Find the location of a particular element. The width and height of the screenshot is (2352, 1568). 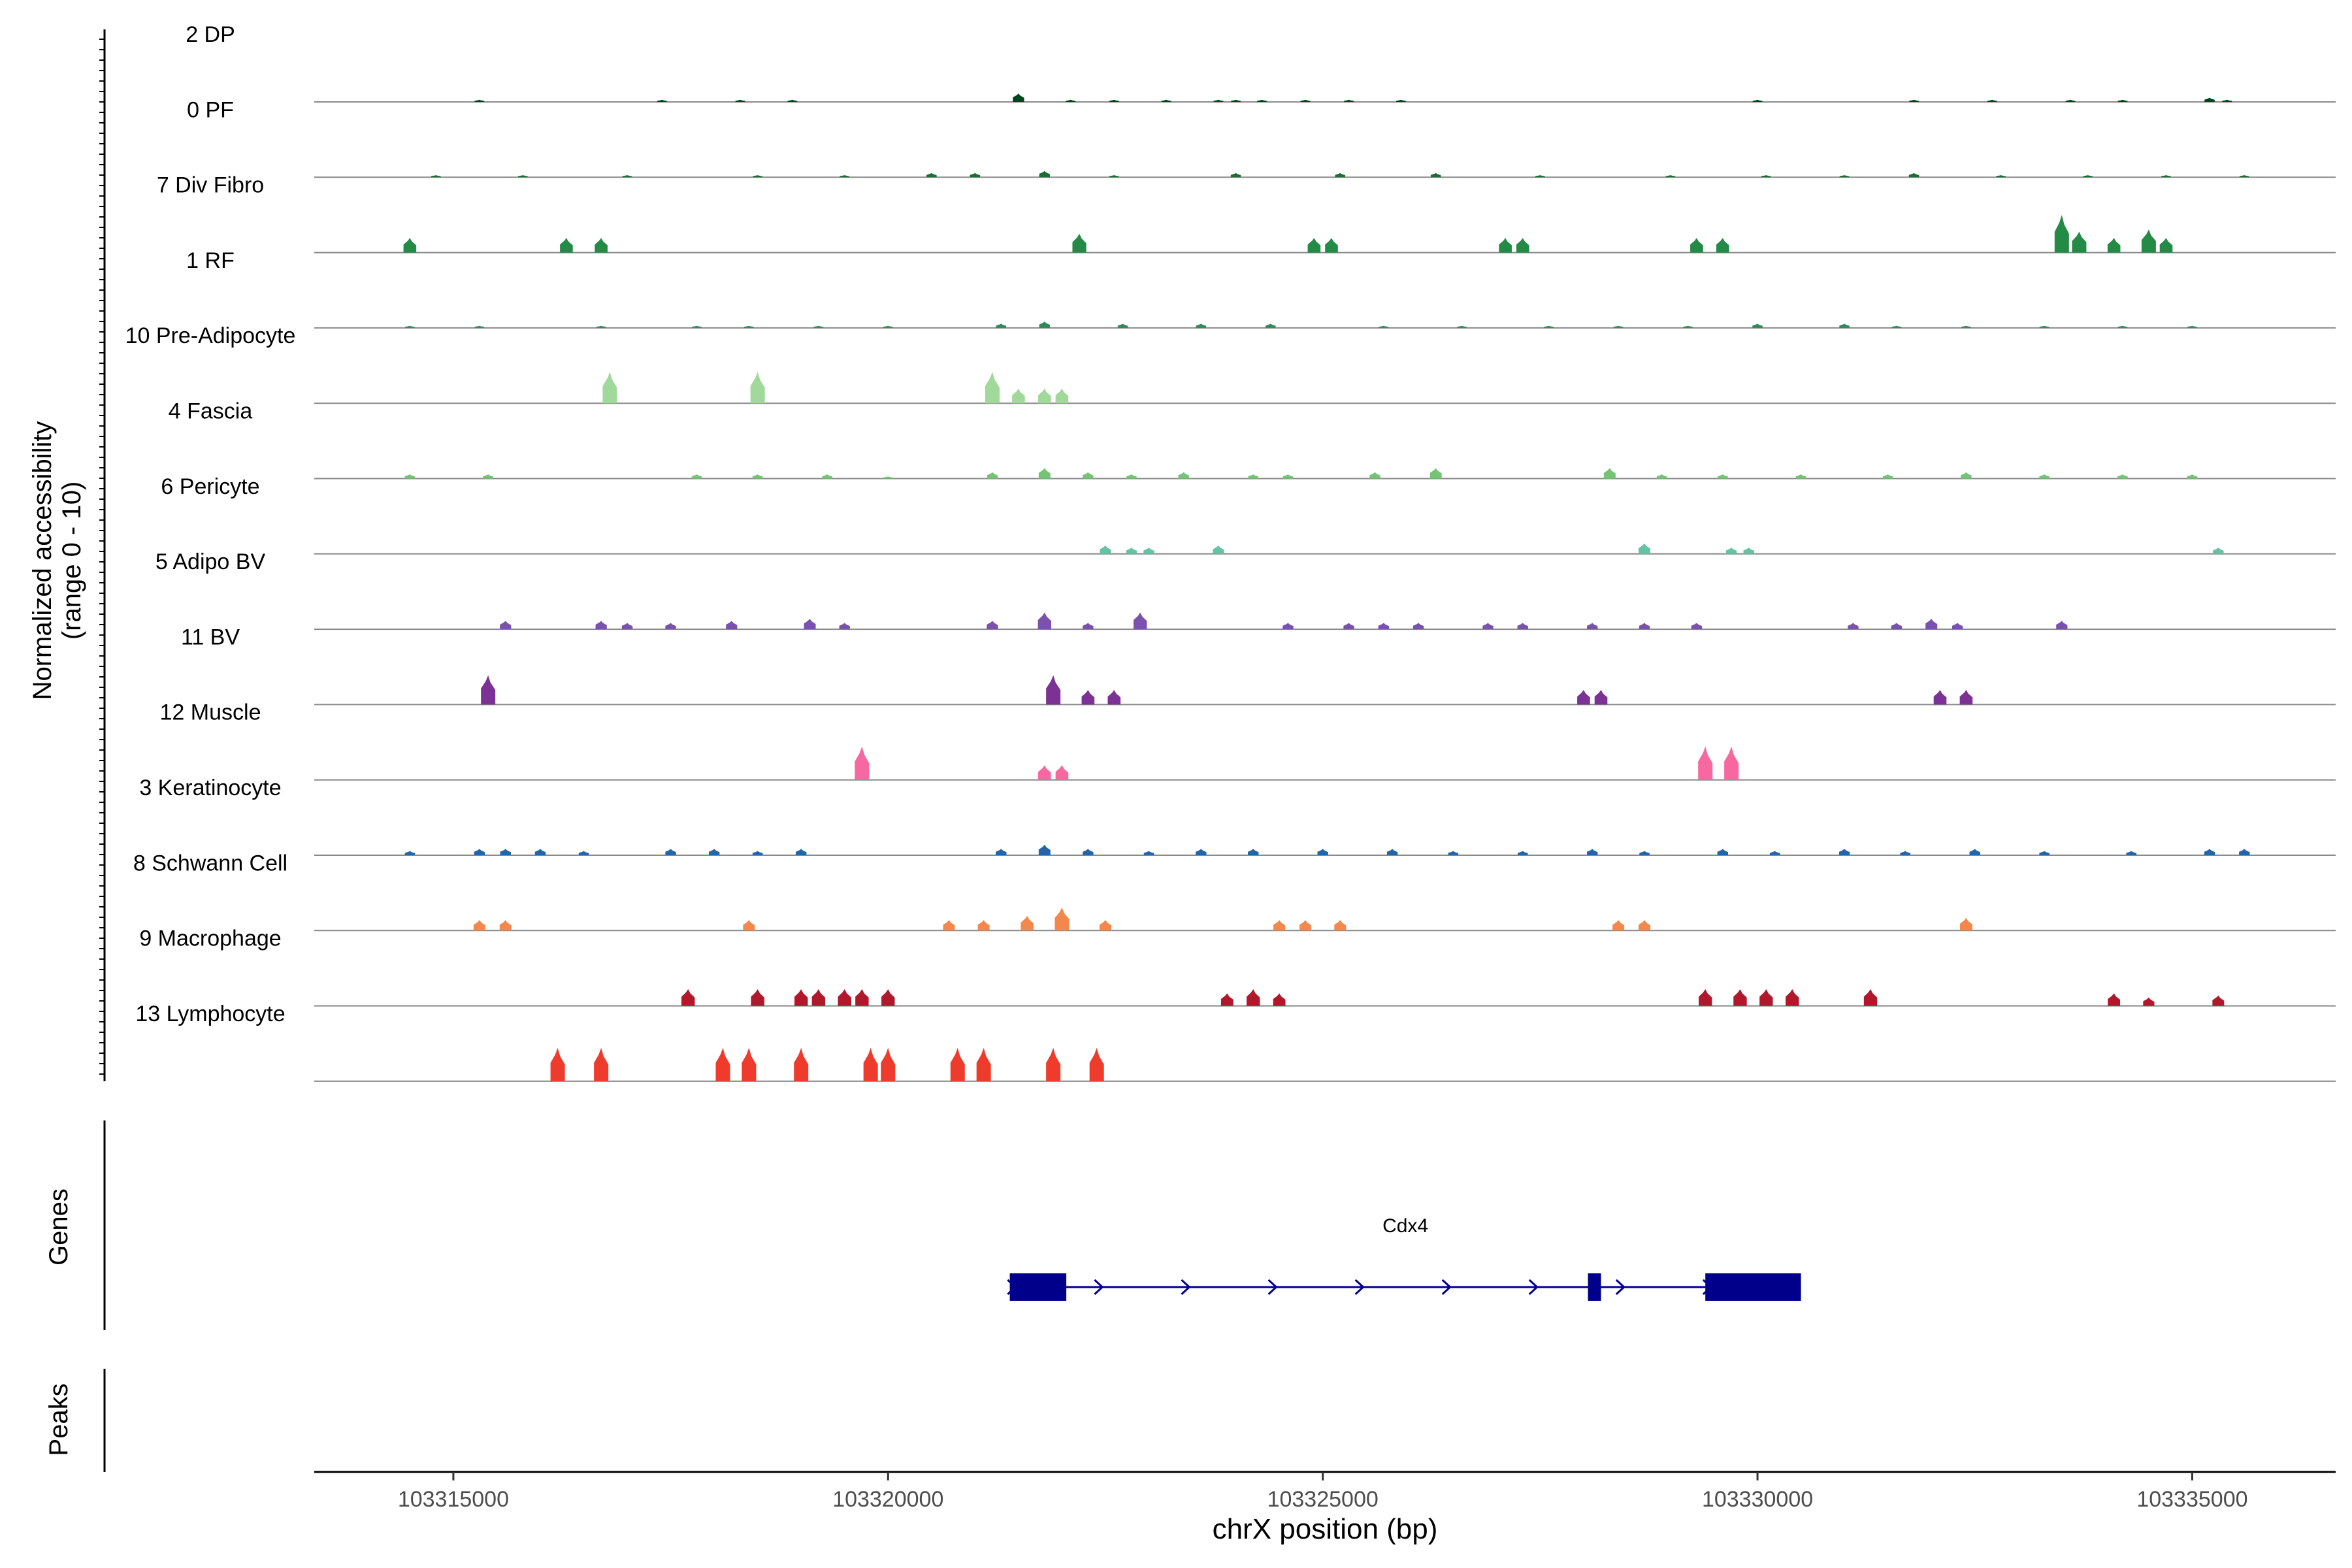

gene-model-cdx4 is located at coordinates (1404, 1287).